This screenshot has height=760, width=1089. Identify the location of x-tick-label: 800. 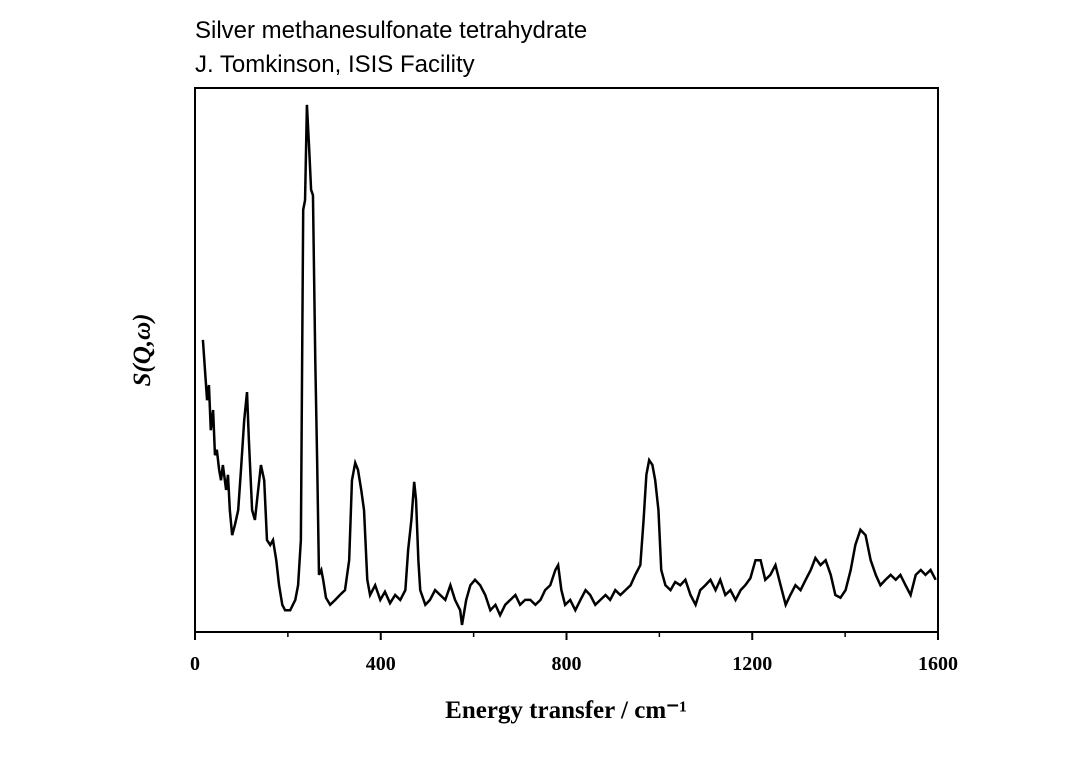
(567, 664).